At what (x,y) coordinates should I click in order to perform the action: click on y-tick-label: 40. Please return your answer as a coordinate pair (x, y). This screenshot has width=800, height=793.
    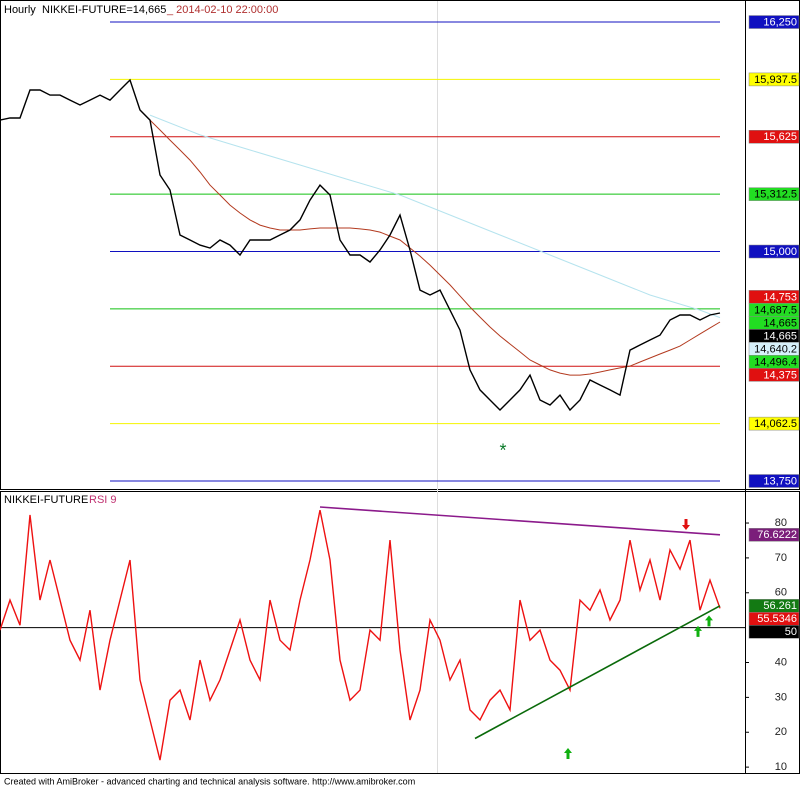
    Looking at the image, I should click on (781, 662).